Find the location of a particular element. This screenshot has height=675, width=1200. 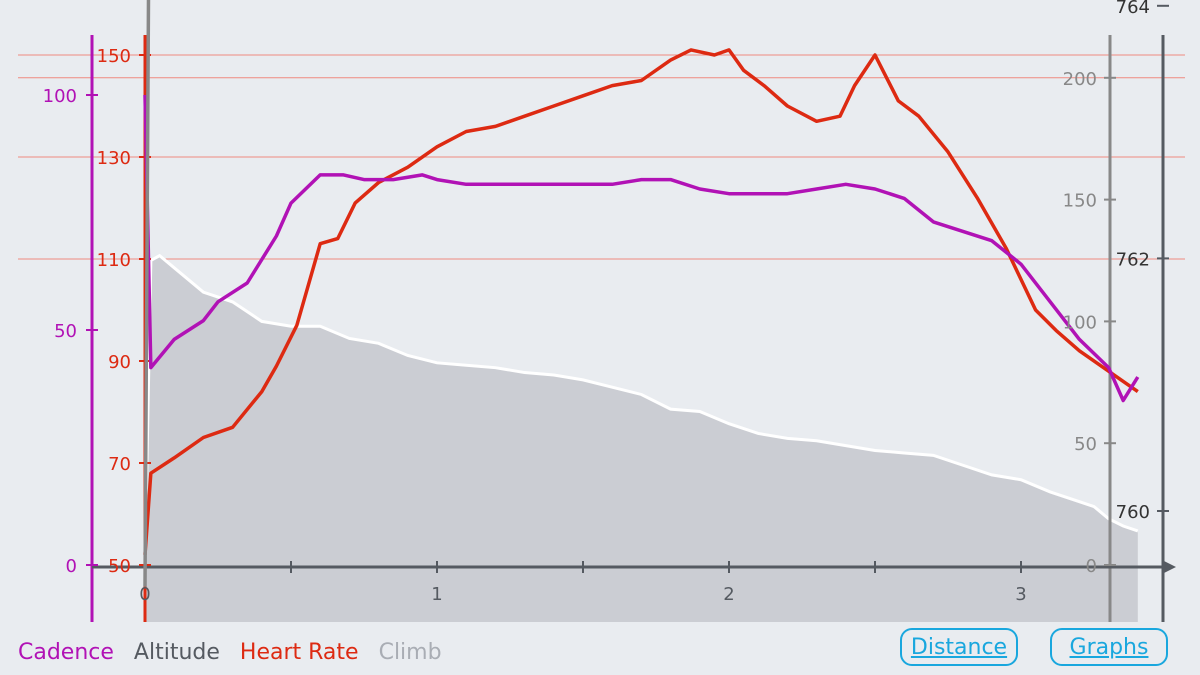

climb-tick-label: 50 is located at coordinates (1085, 444).